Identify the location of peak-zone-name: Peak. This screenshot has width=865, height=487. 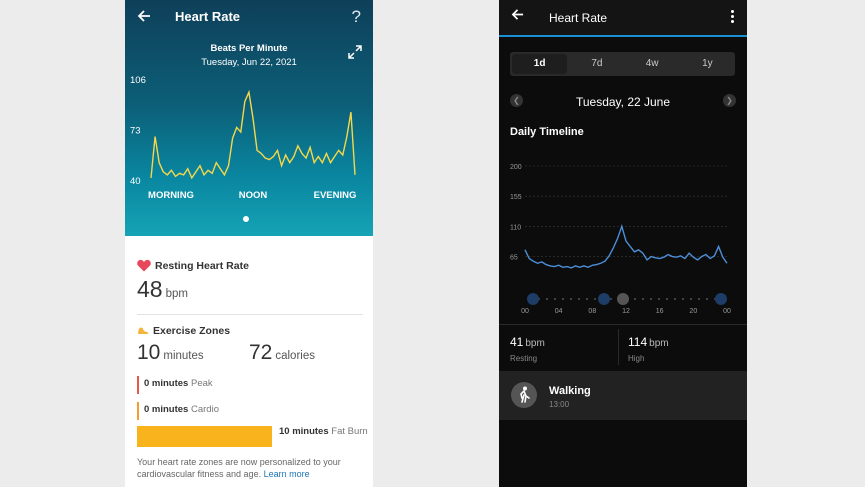
(202, 383).